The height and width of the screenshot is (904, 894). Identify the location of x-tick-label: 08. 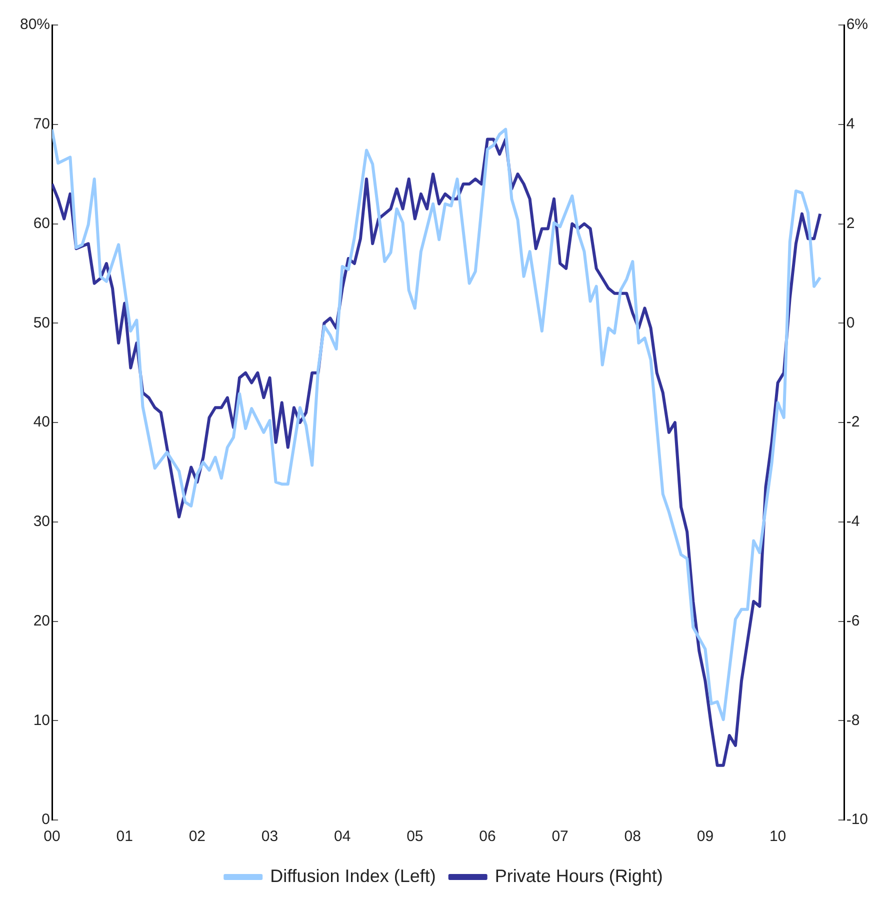
(632, 837).